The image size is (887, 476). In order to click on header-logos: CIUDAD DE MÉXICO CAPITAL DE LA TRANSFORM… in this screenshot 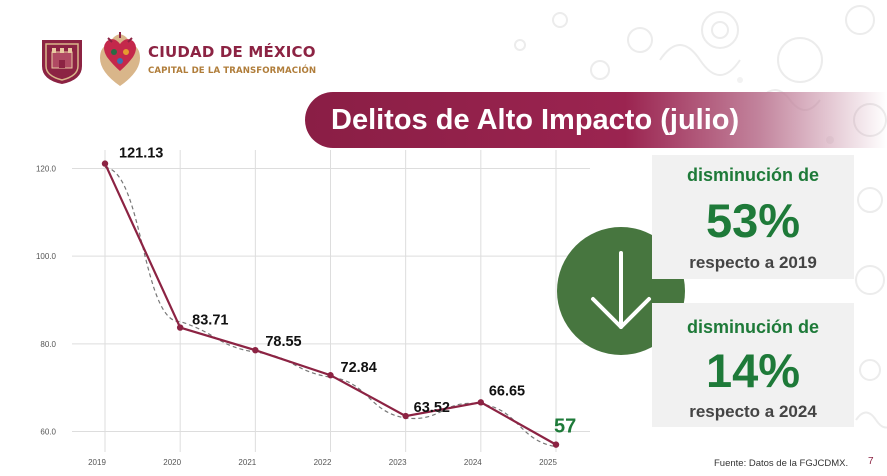, I will do `click(186, 61)`.